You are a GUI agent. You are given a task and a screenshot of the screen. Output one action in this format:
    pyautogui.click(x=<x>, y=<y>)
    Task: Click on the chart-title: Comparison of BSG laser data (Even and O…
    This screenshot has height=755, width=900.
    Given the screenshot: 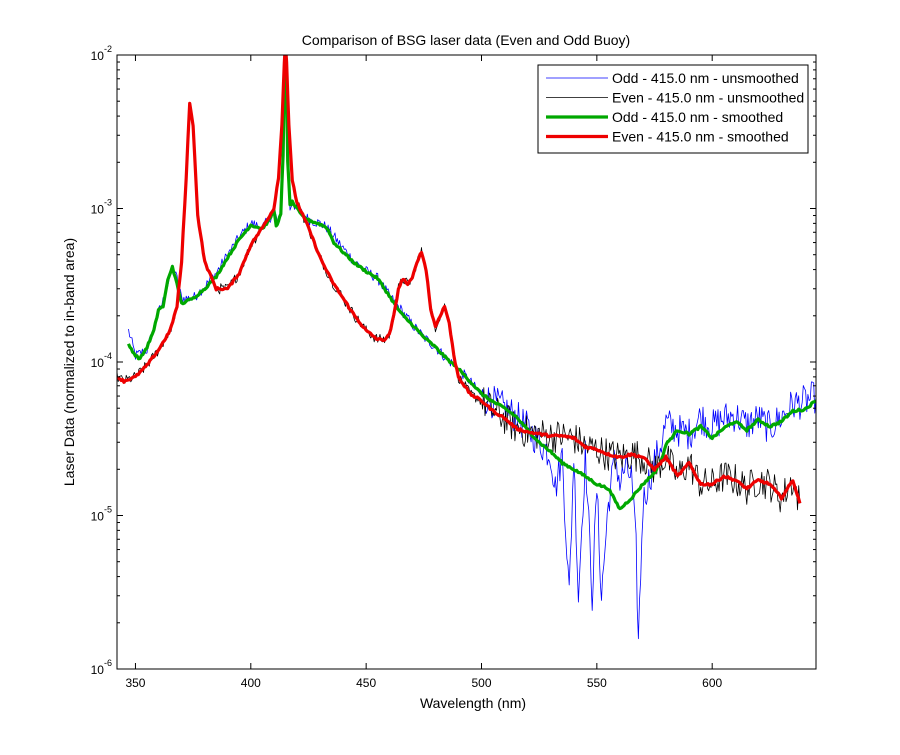 What is the action you would take?
    pyautogui.click(x=466, y=40)
    